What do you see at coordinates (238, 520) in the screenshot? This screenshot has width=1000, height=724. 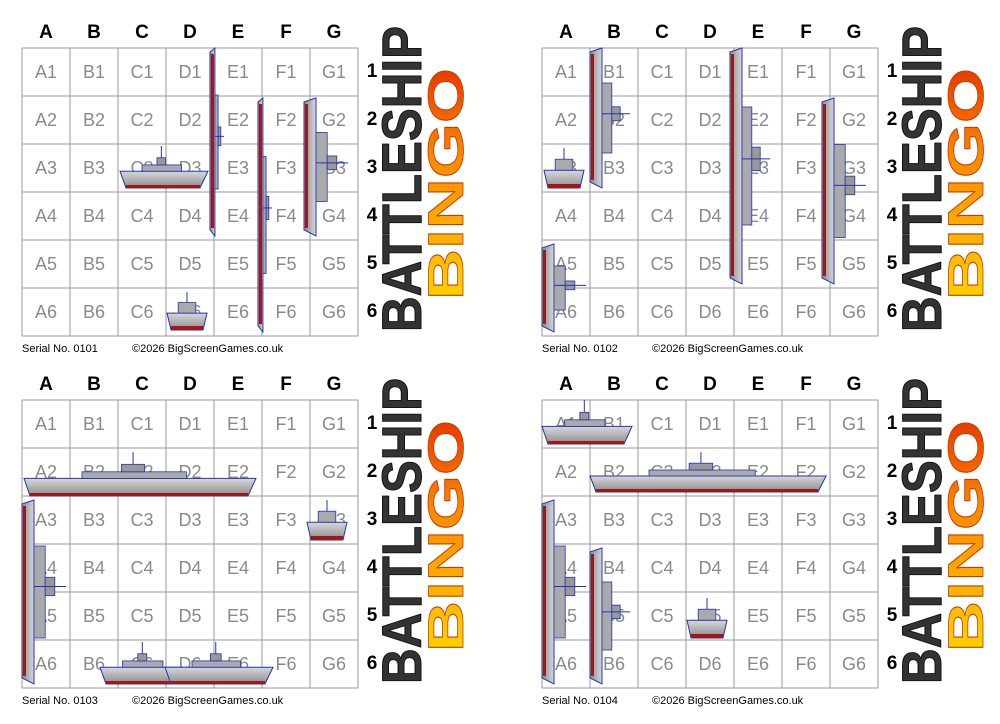 I see `cell-label: E3` at bounding box center [238, 520].